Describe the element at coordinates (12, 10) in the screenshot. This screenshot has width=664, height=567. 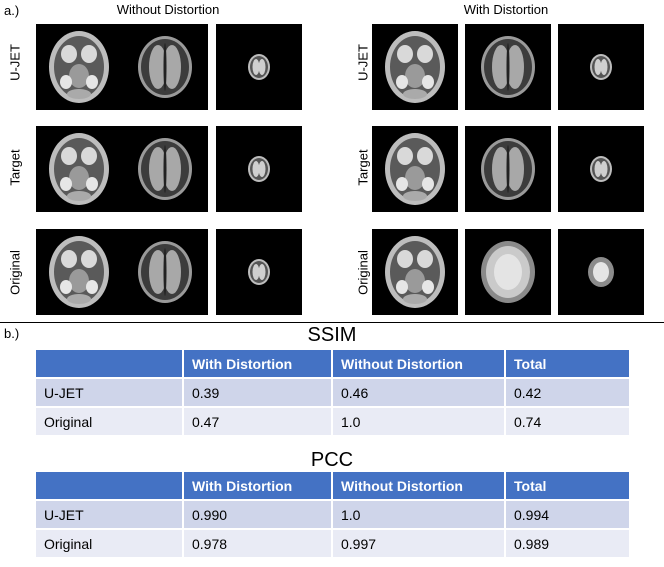
I see `panel-a-label: a.)` at that location.